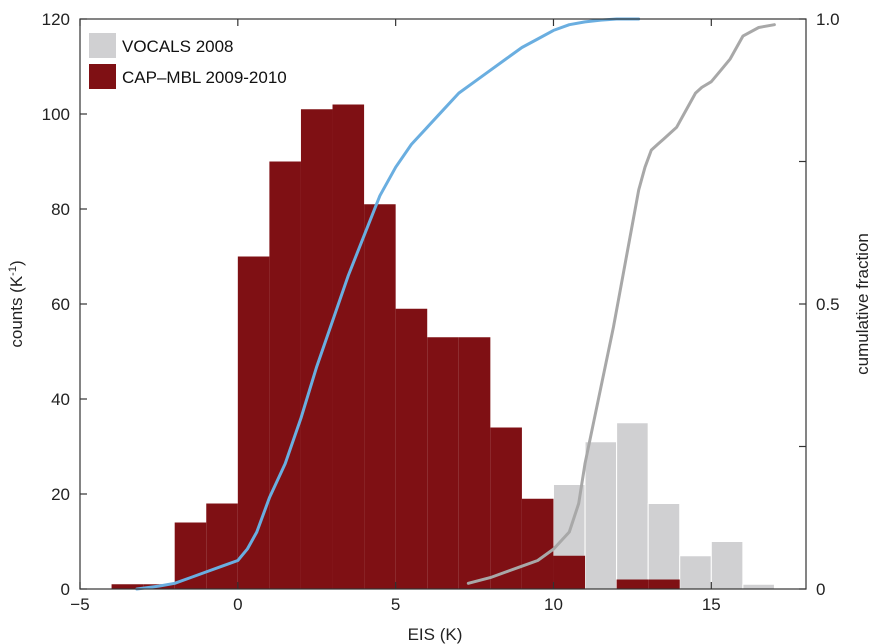 The height and width of the screenshot is (644, 877). What do you see at coordinates (60, 494) in the screenshot?
I see `y-left-tick-label: 20` at bounding box center [60, 494].